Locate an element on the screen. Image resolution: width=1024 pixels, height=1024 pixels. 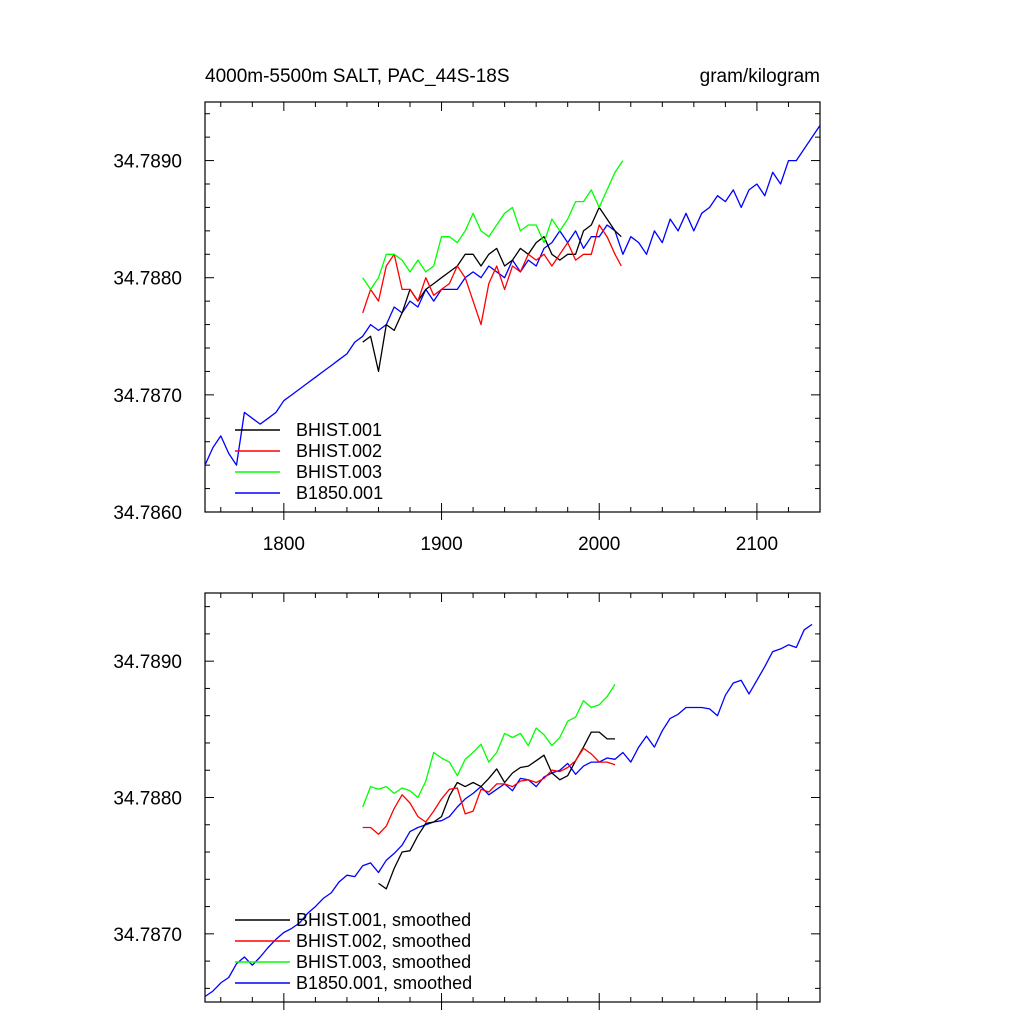
legend-label: B1850.001, smoothed is located at coordinates (384, 983).